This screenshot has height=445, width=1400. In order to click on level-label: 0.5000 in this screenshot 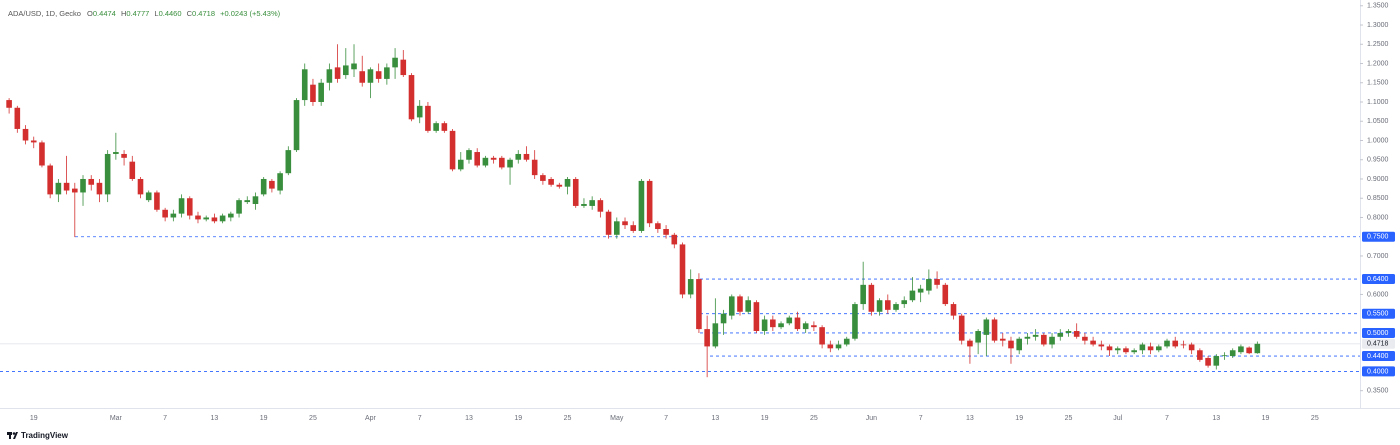, I will do `click(1378, 333)`.